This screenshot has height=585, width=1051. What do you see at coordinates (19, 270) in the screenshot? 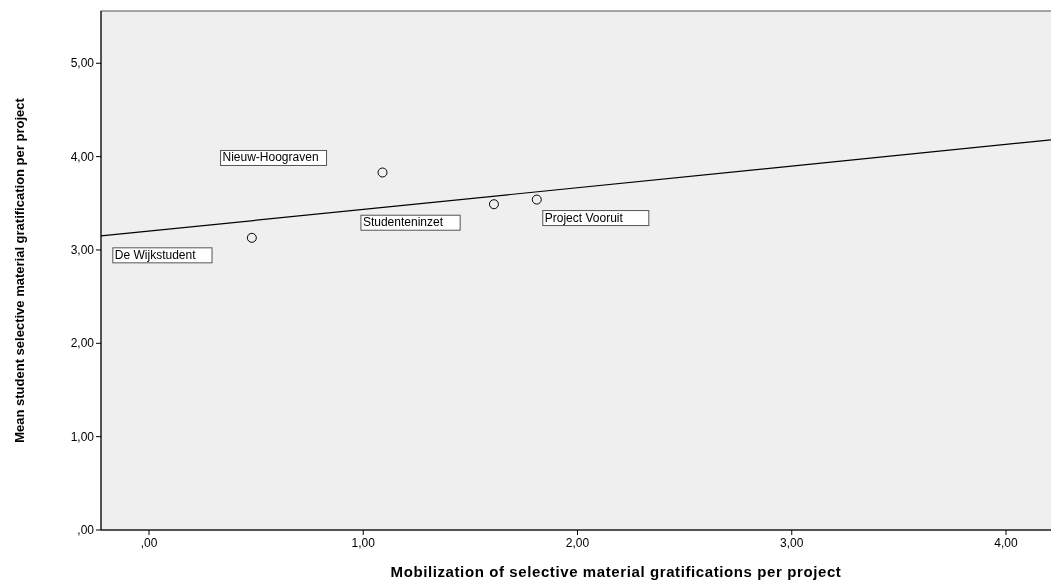
I see `y-axis-title: Mean student selective material gratification per project` at bounding box center [19, 270].